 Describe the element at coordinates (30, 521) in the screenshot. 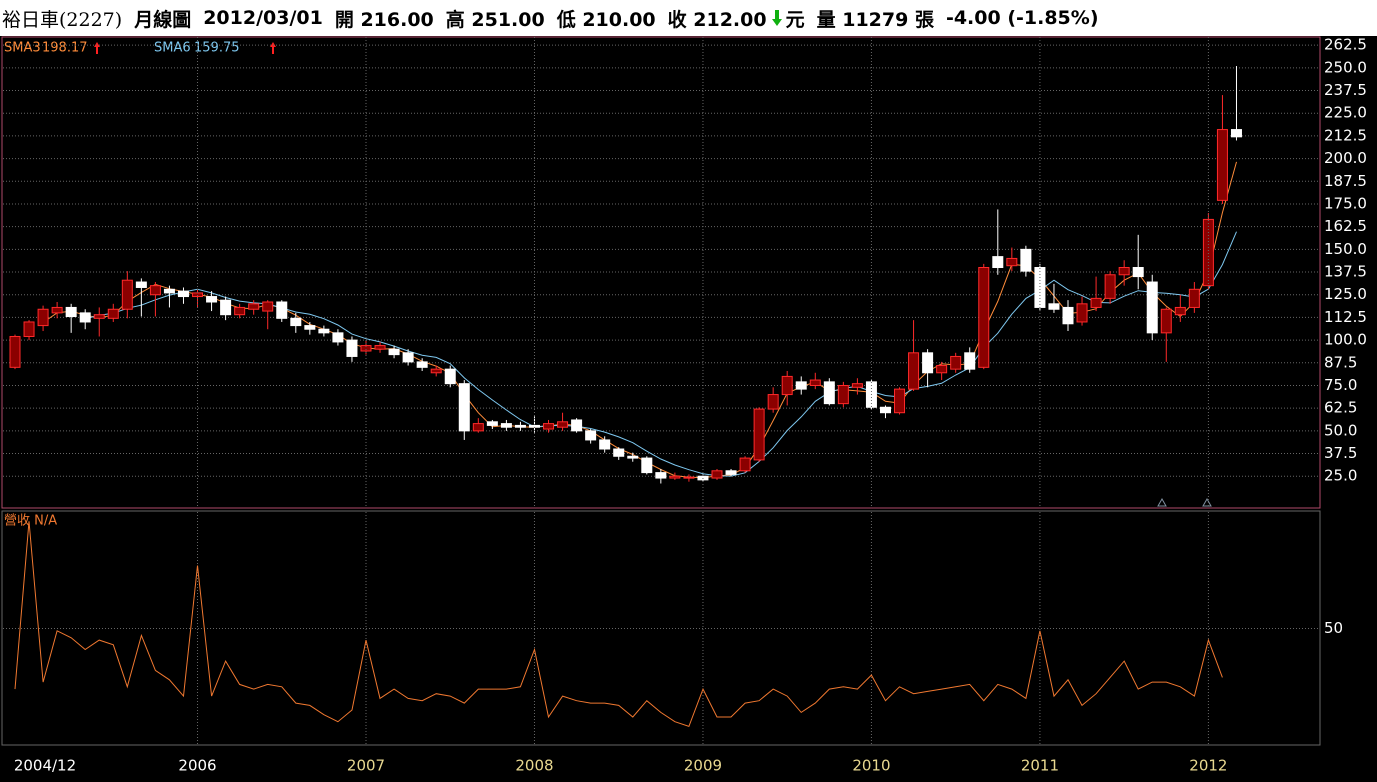

I see `legend-name: 營收 N/A` at that location.